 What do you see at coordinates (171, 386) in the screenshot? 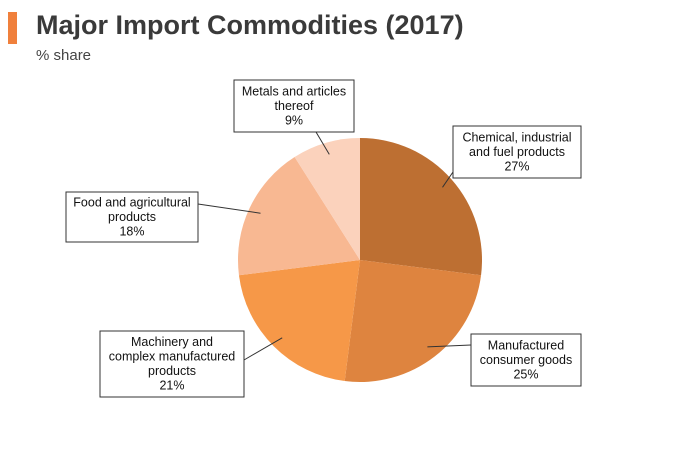
I see `slice-value-label: 21%` at bounding box center [171, 386].